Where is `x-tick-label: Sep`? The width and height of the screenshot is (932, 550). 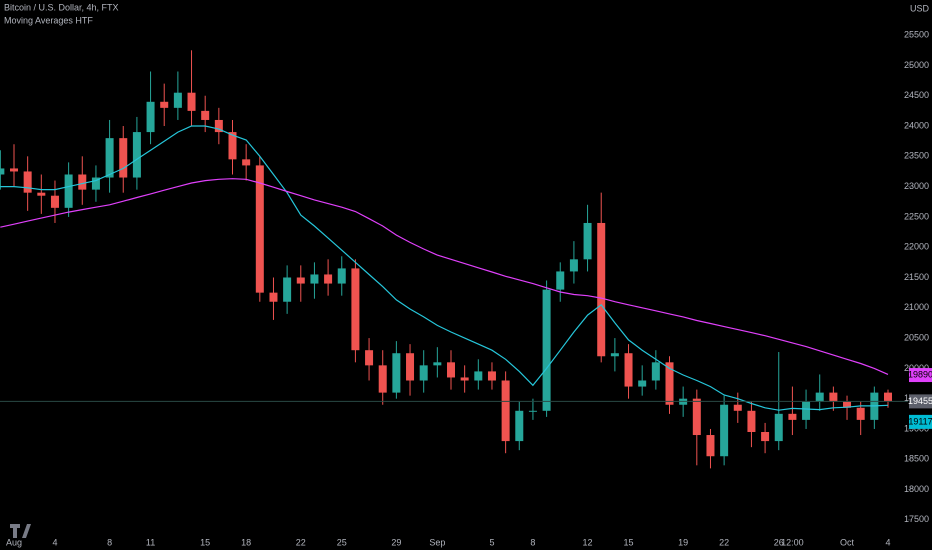 x-tick-label: Sep is located at coordinates (437, 542).